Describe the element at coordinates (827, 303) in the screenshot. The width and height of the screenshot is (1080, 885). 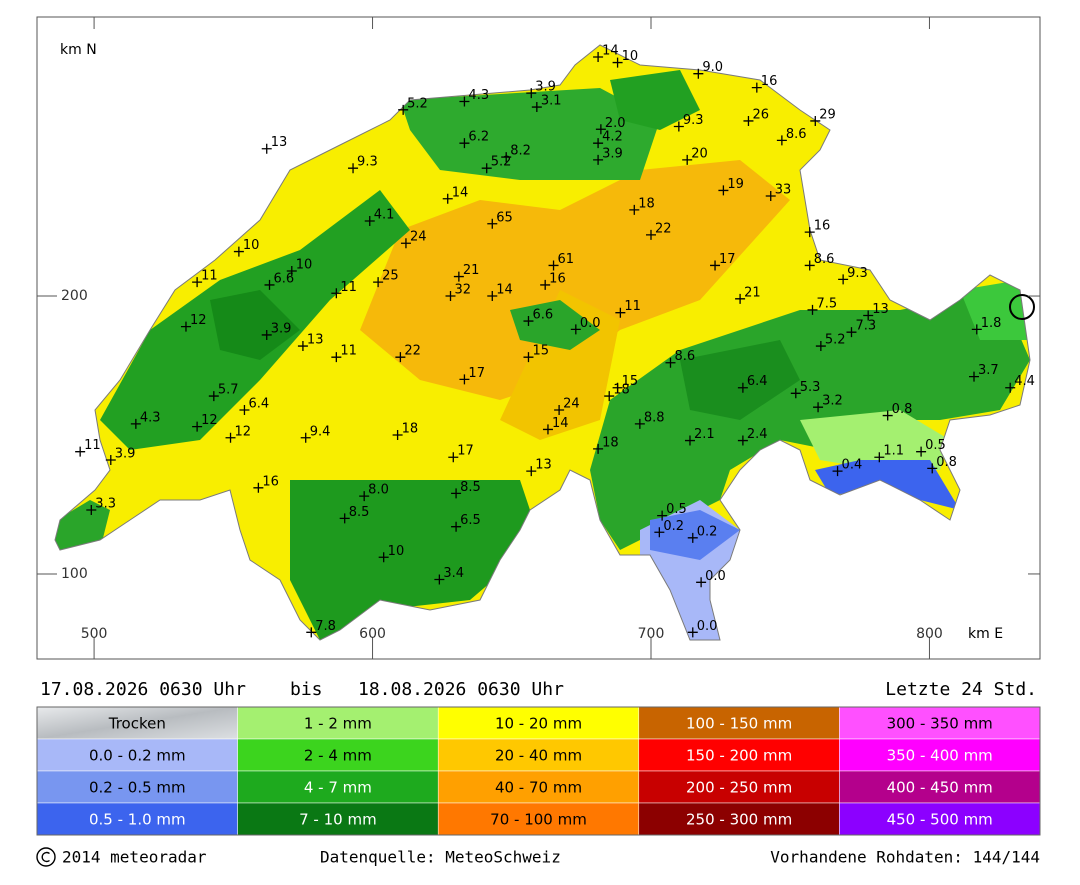
I see `station-value: 7.5` at that location.